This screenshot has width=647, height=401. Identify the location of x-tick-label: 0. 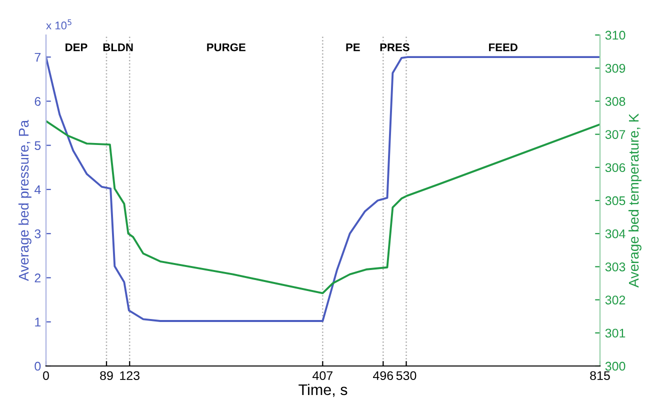
(46, 375).